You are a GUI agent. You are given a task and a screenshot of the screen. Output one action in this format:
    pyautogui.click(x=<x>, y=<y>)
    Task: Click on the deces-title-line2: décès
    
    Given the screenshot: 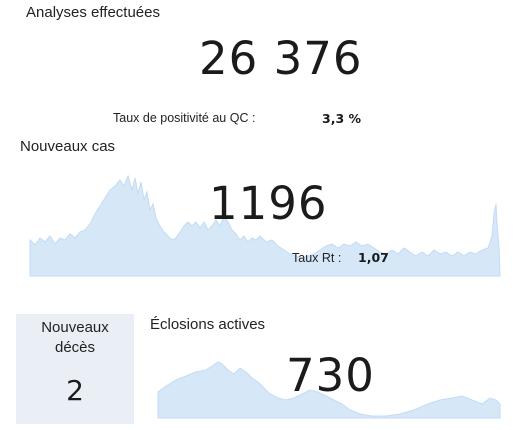 What is the action you would take?
    pyautogui.click(x=75, y=347)
    